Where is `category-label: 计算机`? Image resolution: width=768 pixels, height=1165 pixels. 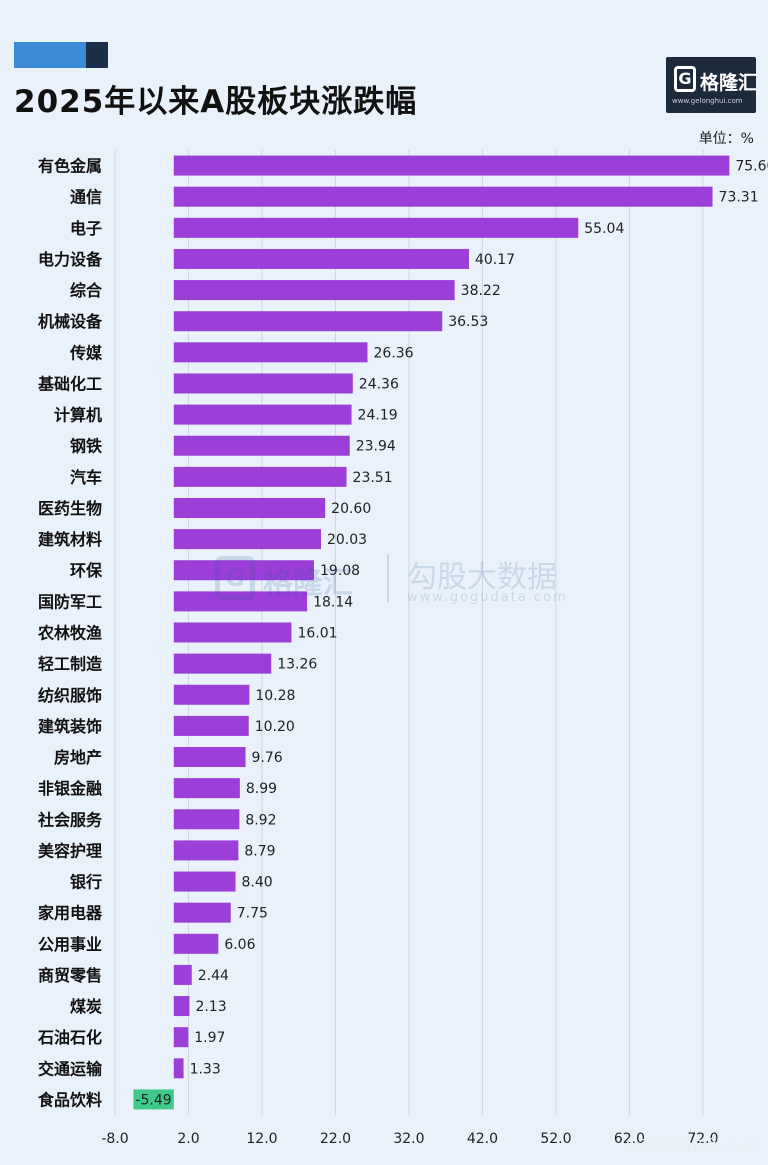
category-label: 计算机 is located at coordinates (78, 415).